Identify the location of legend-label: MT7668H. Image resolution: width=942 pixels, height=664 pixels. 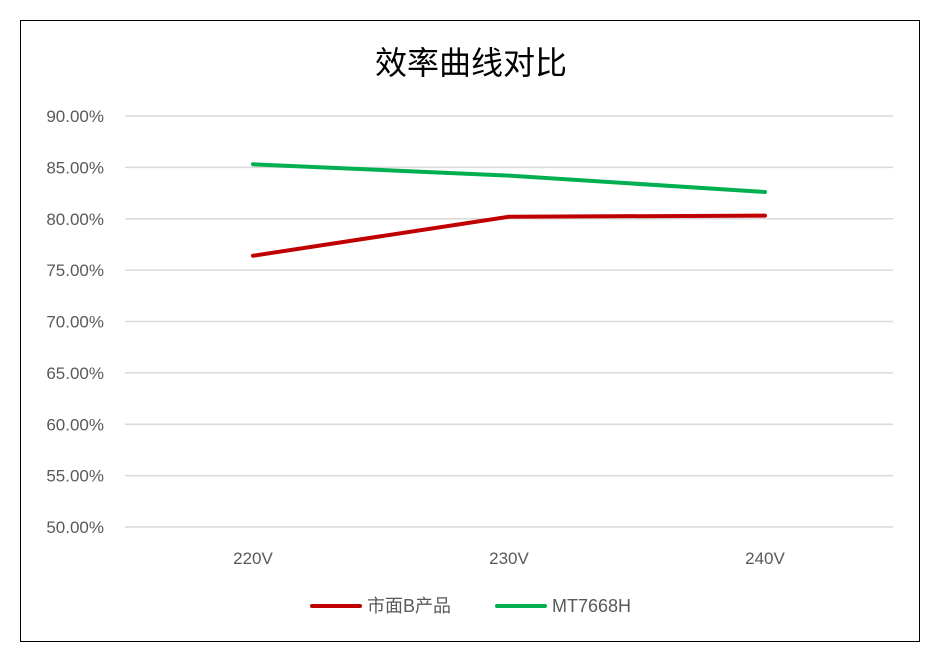
(591, 606).